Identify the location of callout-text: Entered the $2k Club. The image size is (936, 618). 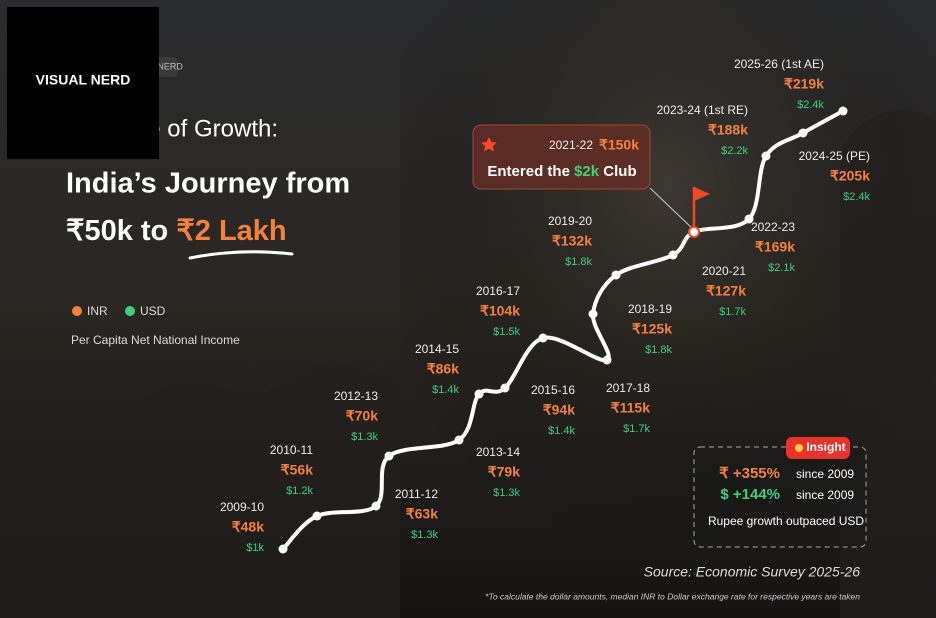
(561, 171).